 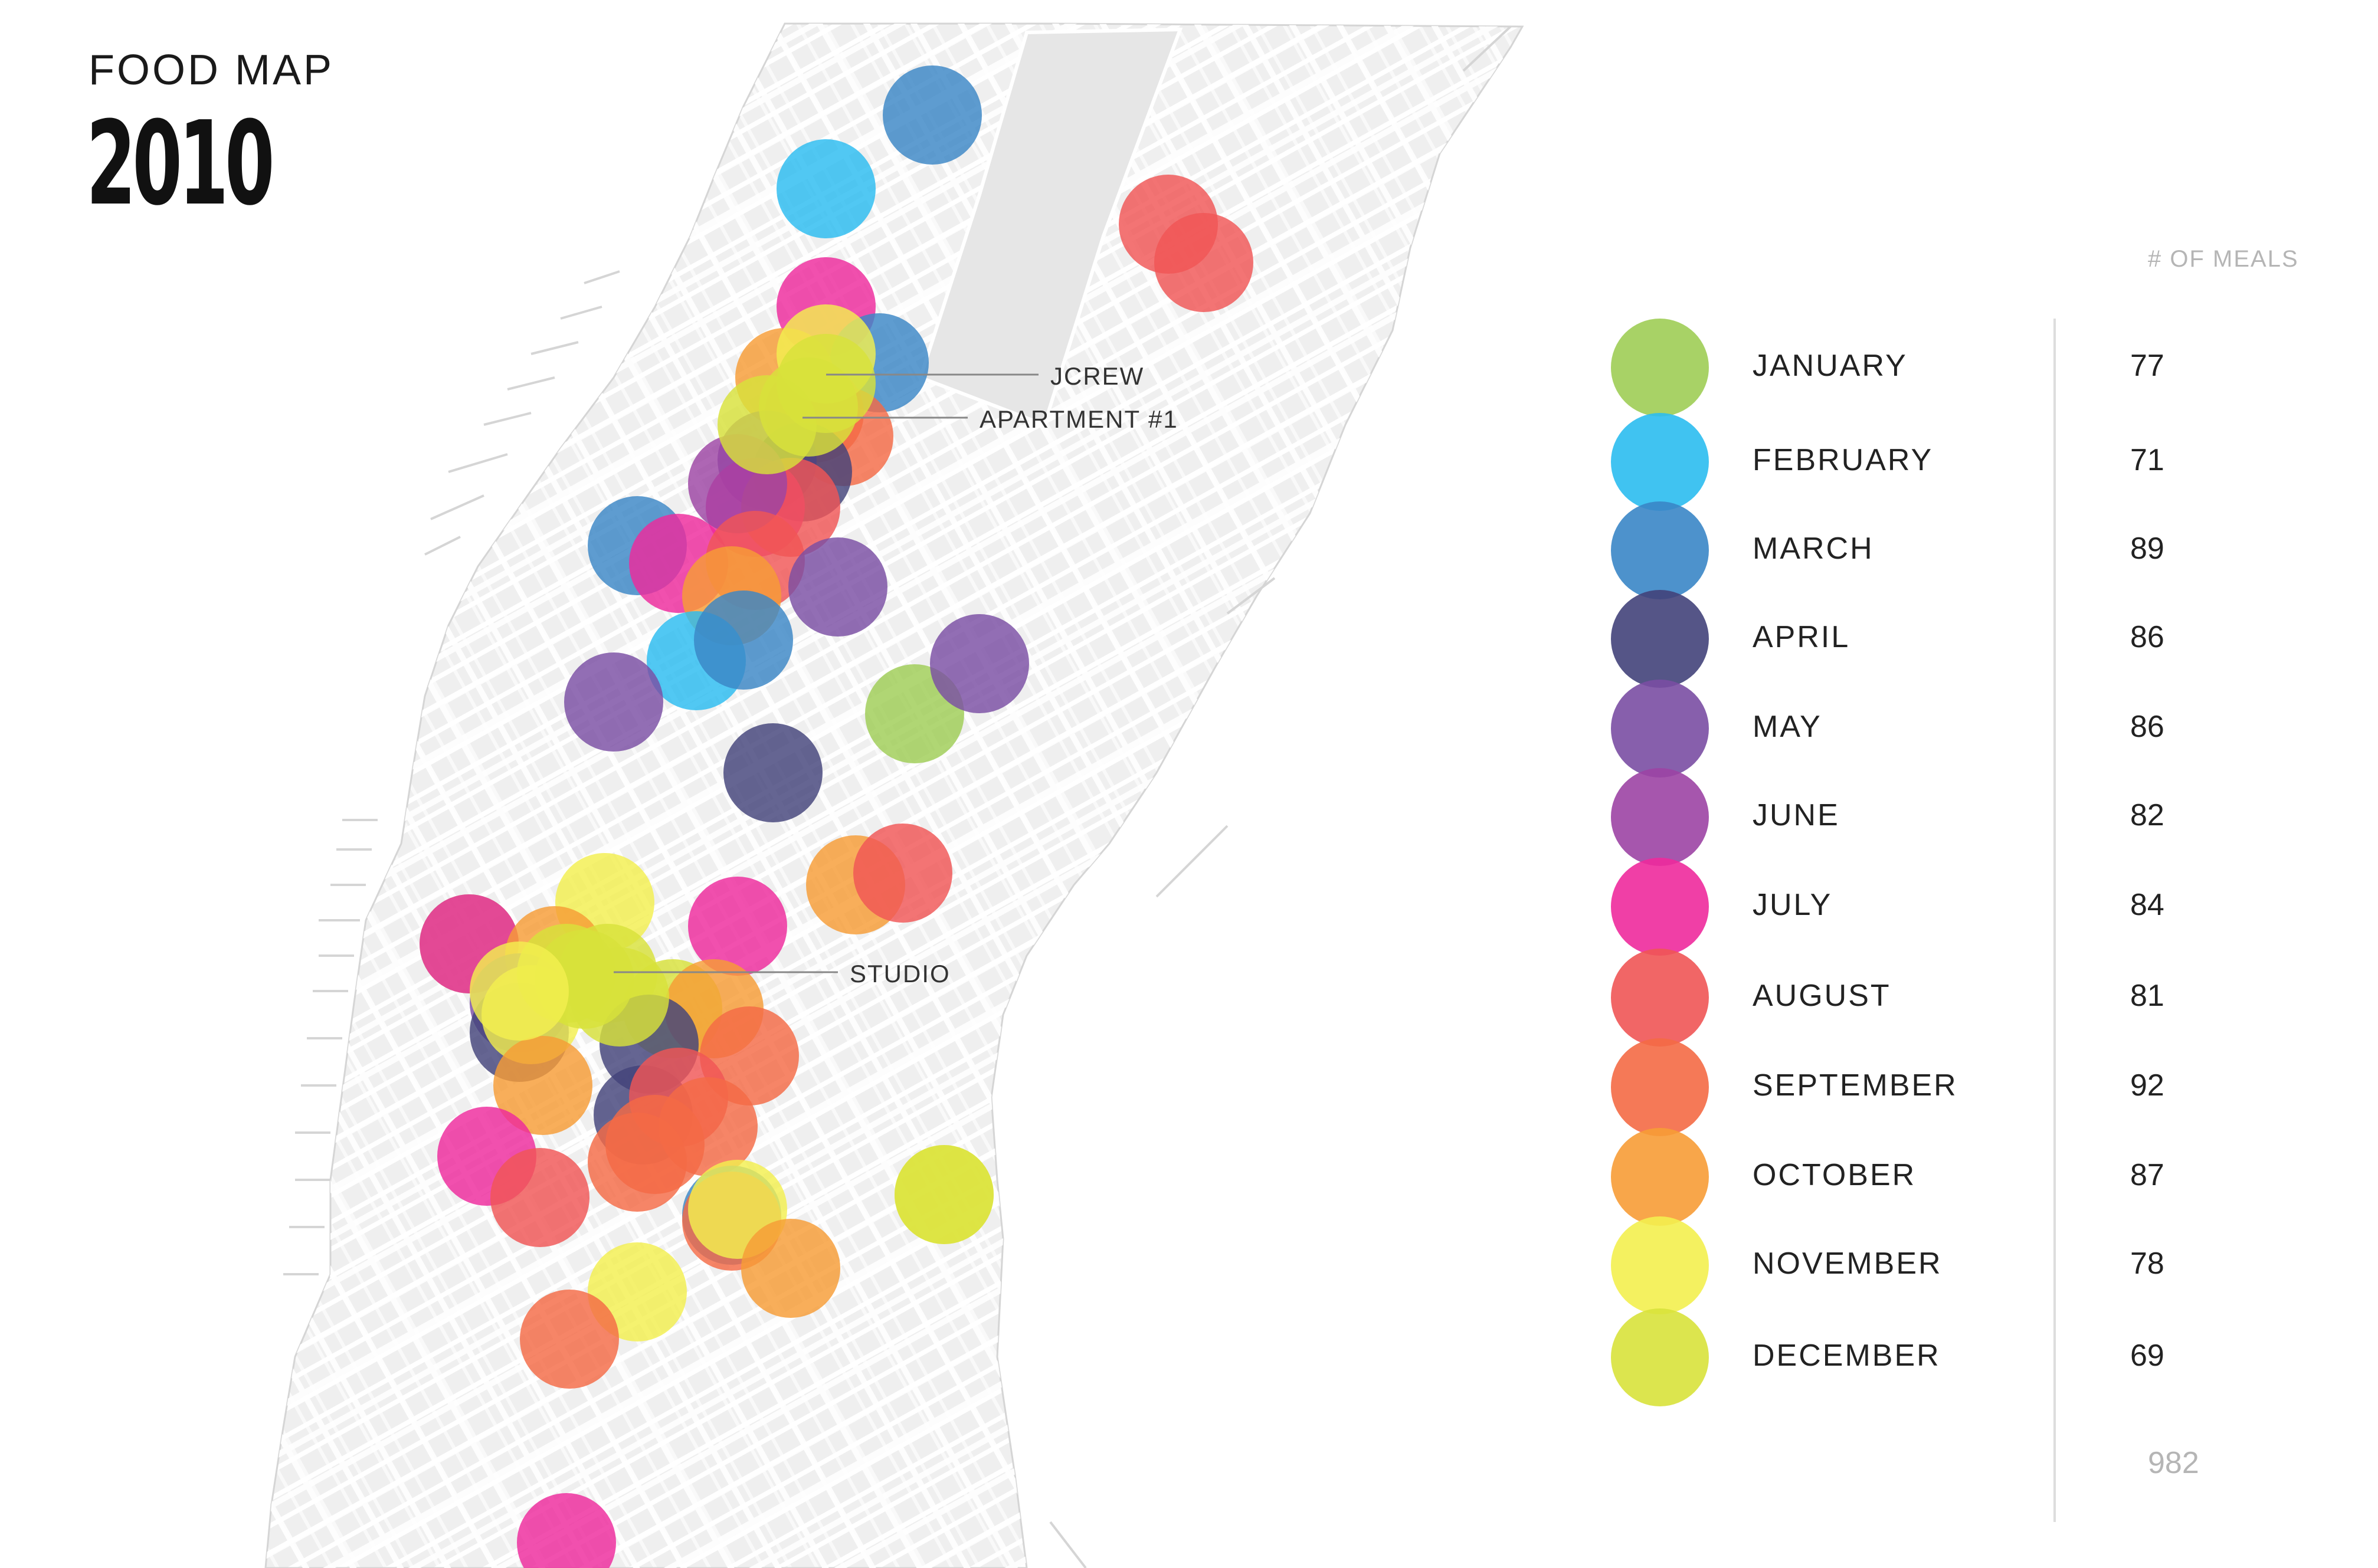 I want to click on legend-month-label: AUGUST, so click(x=1822, y=996).